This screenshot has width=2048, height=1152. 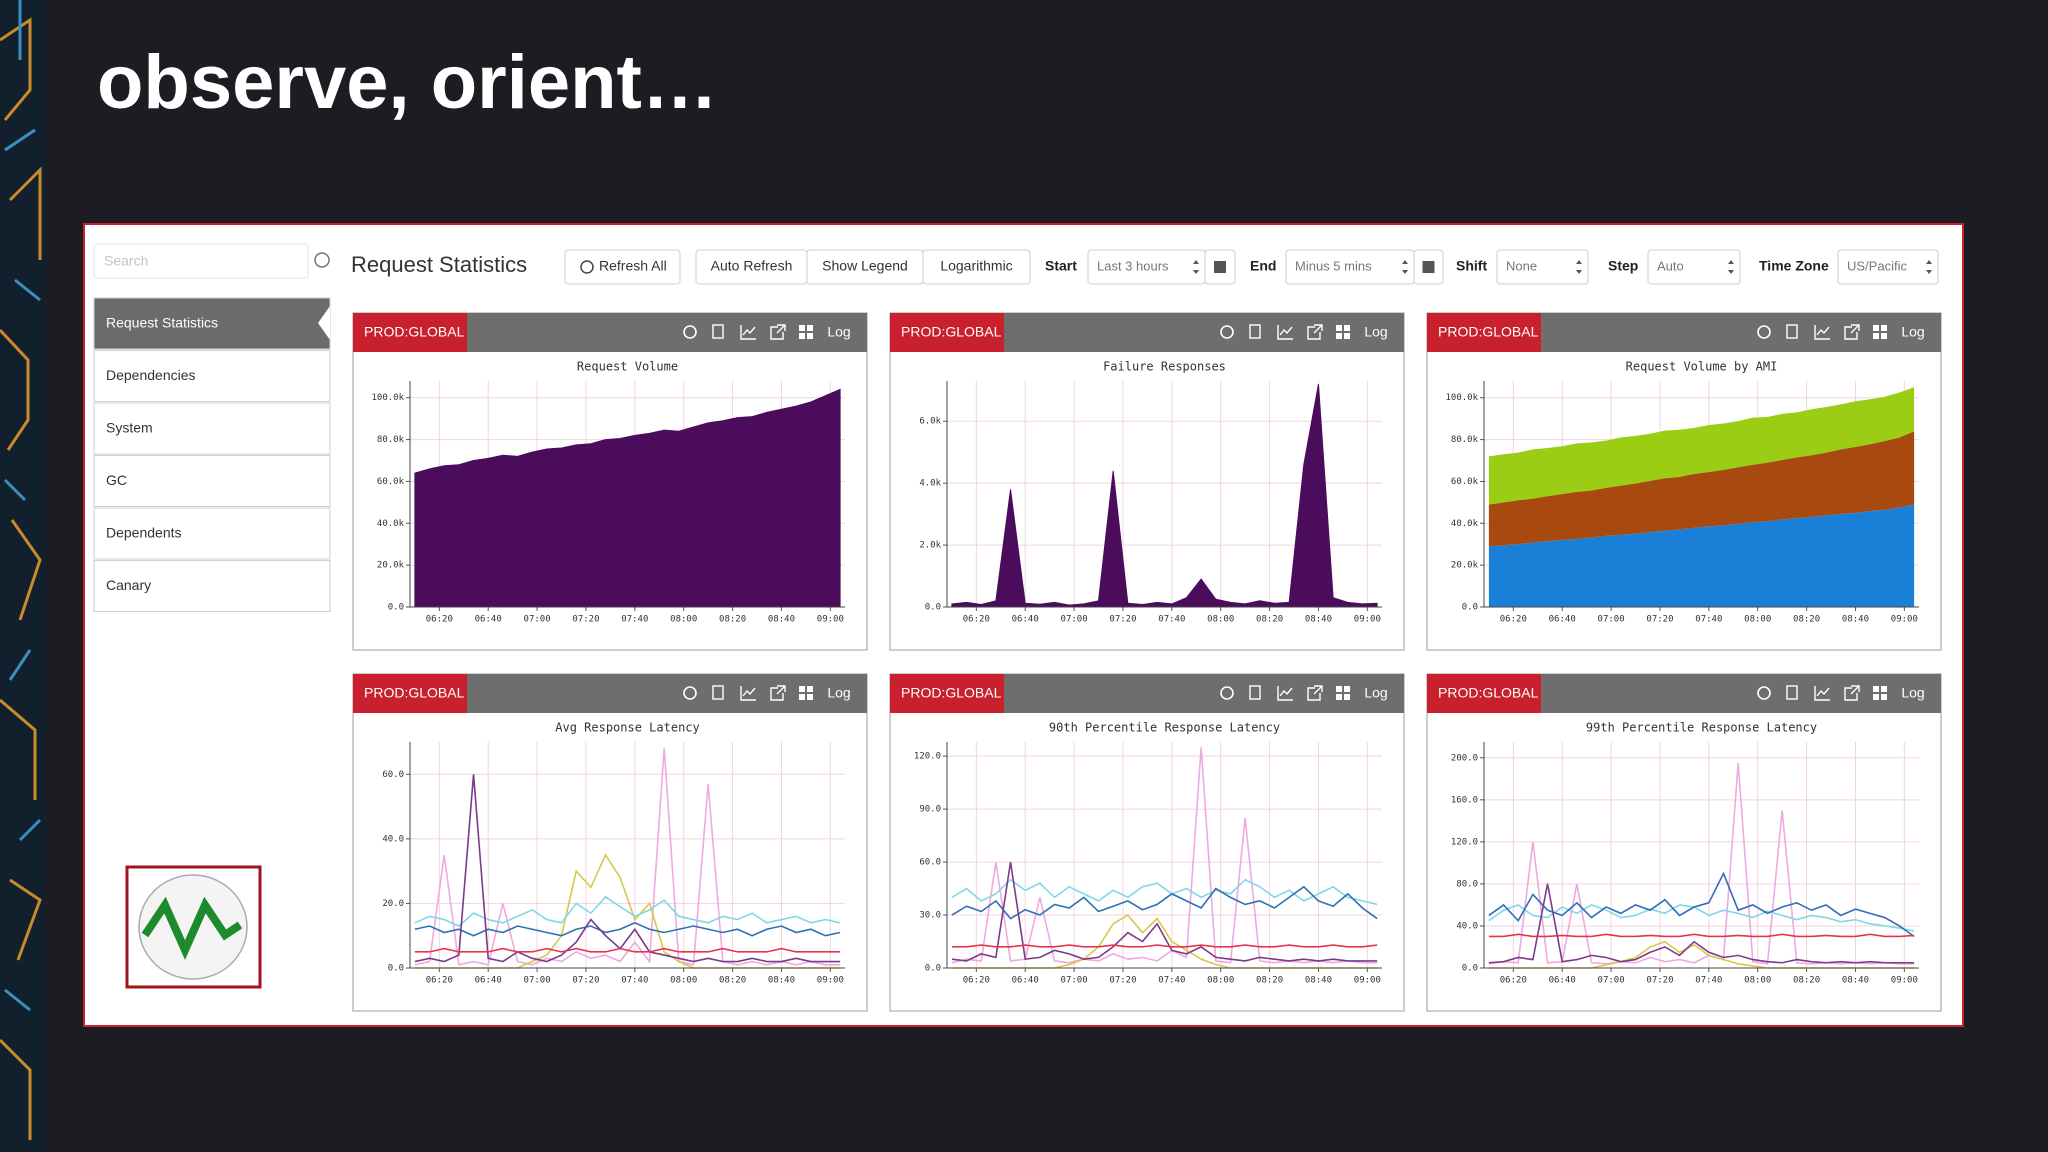 What do you see at coordinates (391, 482) in the screenshot?
I see `y-tick-label: 60.0k` at bounding box center [391, 482].